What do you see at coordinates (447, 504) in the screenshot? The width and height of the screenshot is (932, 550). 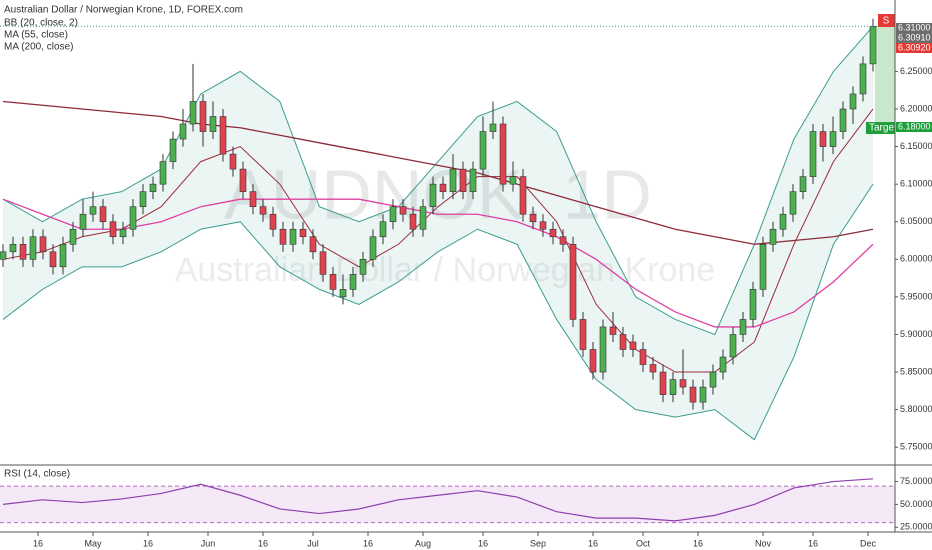 I see `rsi-band` at bounding box center [447, 504].